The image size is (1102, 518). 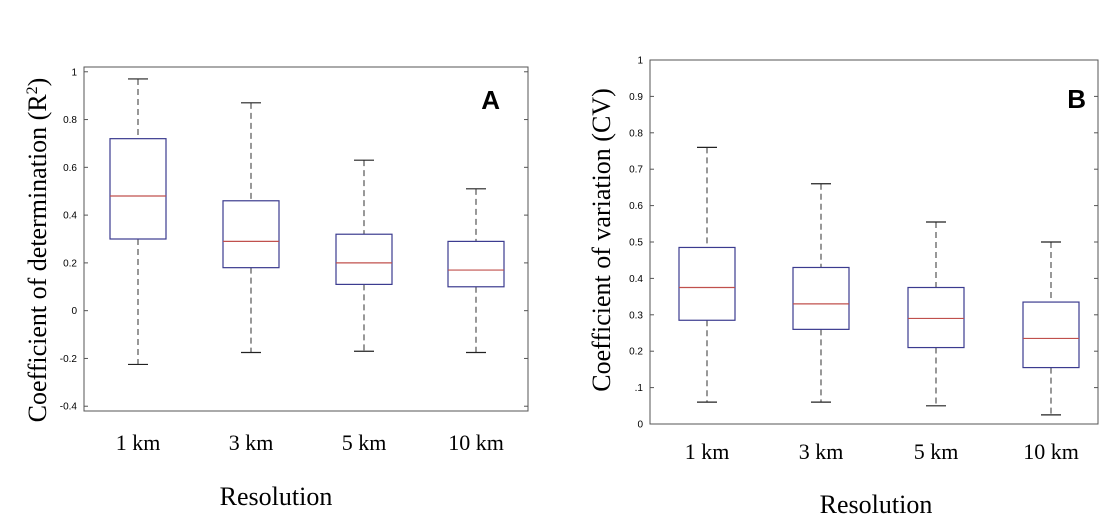 What do you see at coordinates (37, 82) in the screenshot?
I see `panel-a-y-axis-title-close: )` at bounding box center [37, 82].